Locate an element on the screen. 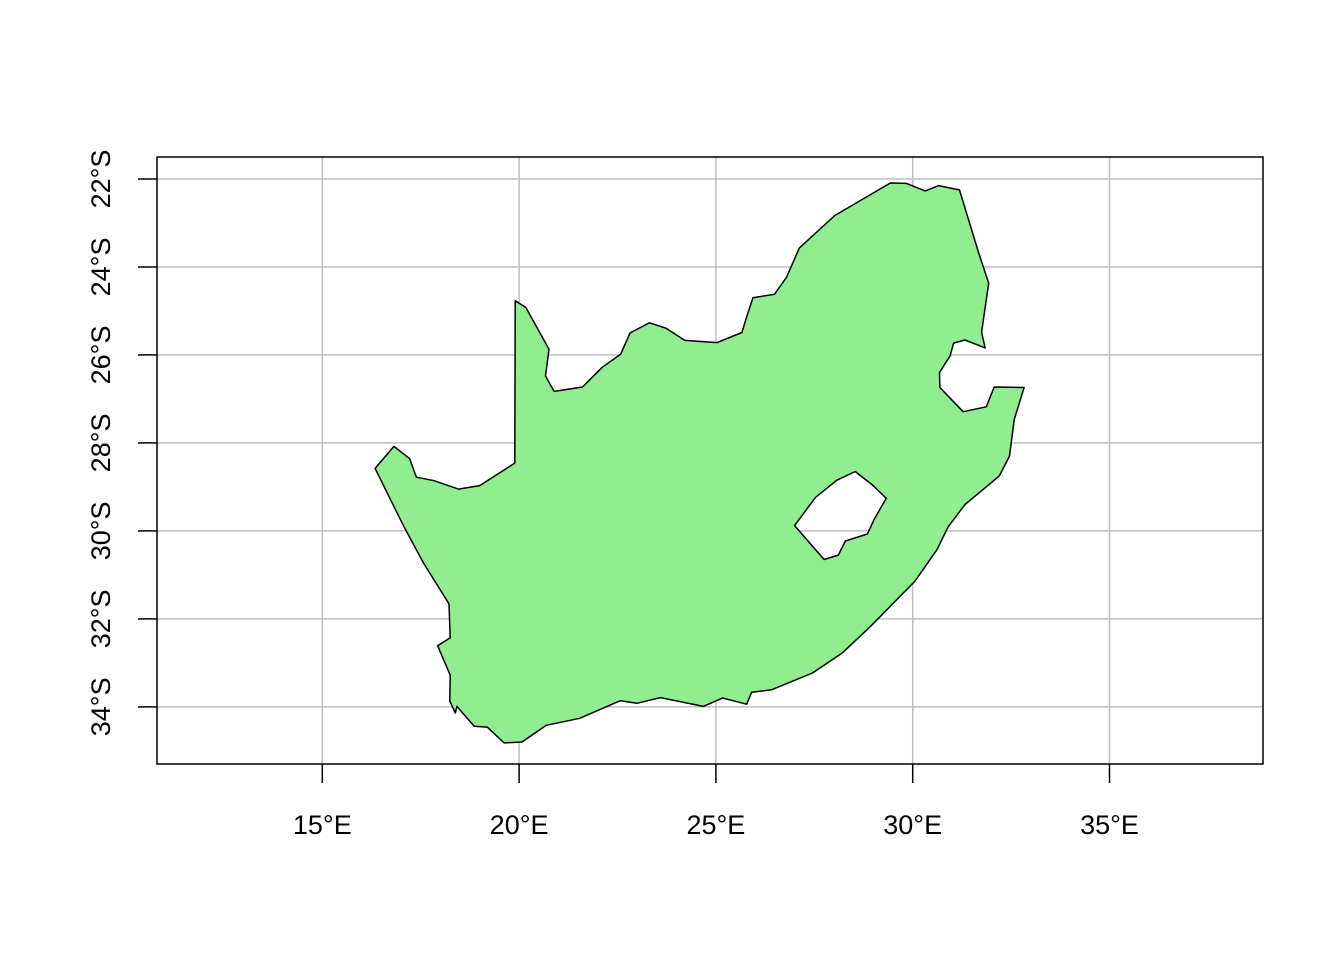 The height and width of the screenshot is (960, 1344). y-tick-label-1: 24°S is located at coordinates (101, 267).